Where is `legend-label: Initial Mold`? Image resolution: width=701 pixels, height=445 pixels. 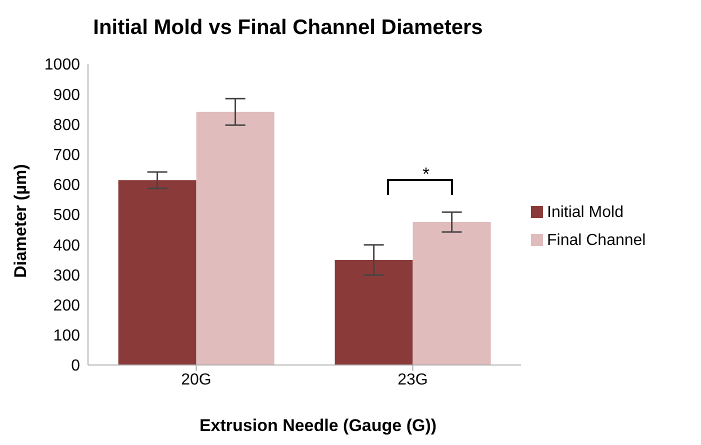
legend-label: Initial Mold is located at coordinates (585, 212).